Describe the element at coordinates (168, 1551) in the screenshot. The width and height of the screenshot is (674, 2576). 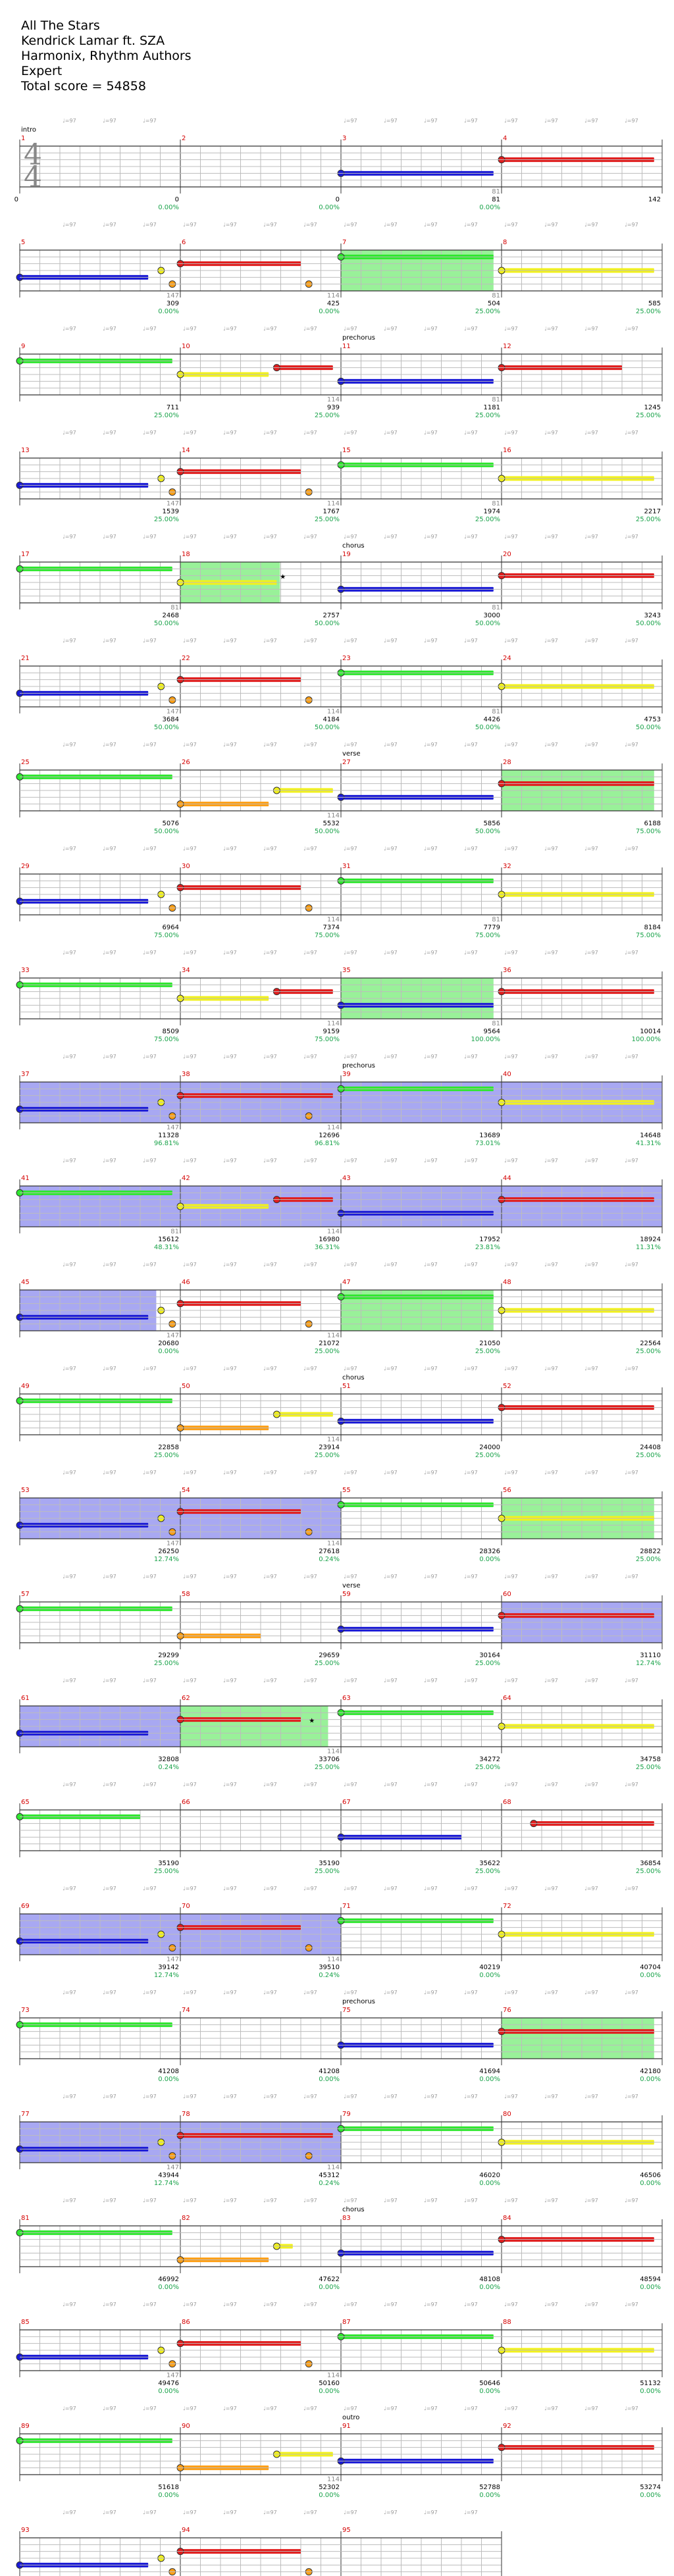
I see `measure-score: 26250` at that location.